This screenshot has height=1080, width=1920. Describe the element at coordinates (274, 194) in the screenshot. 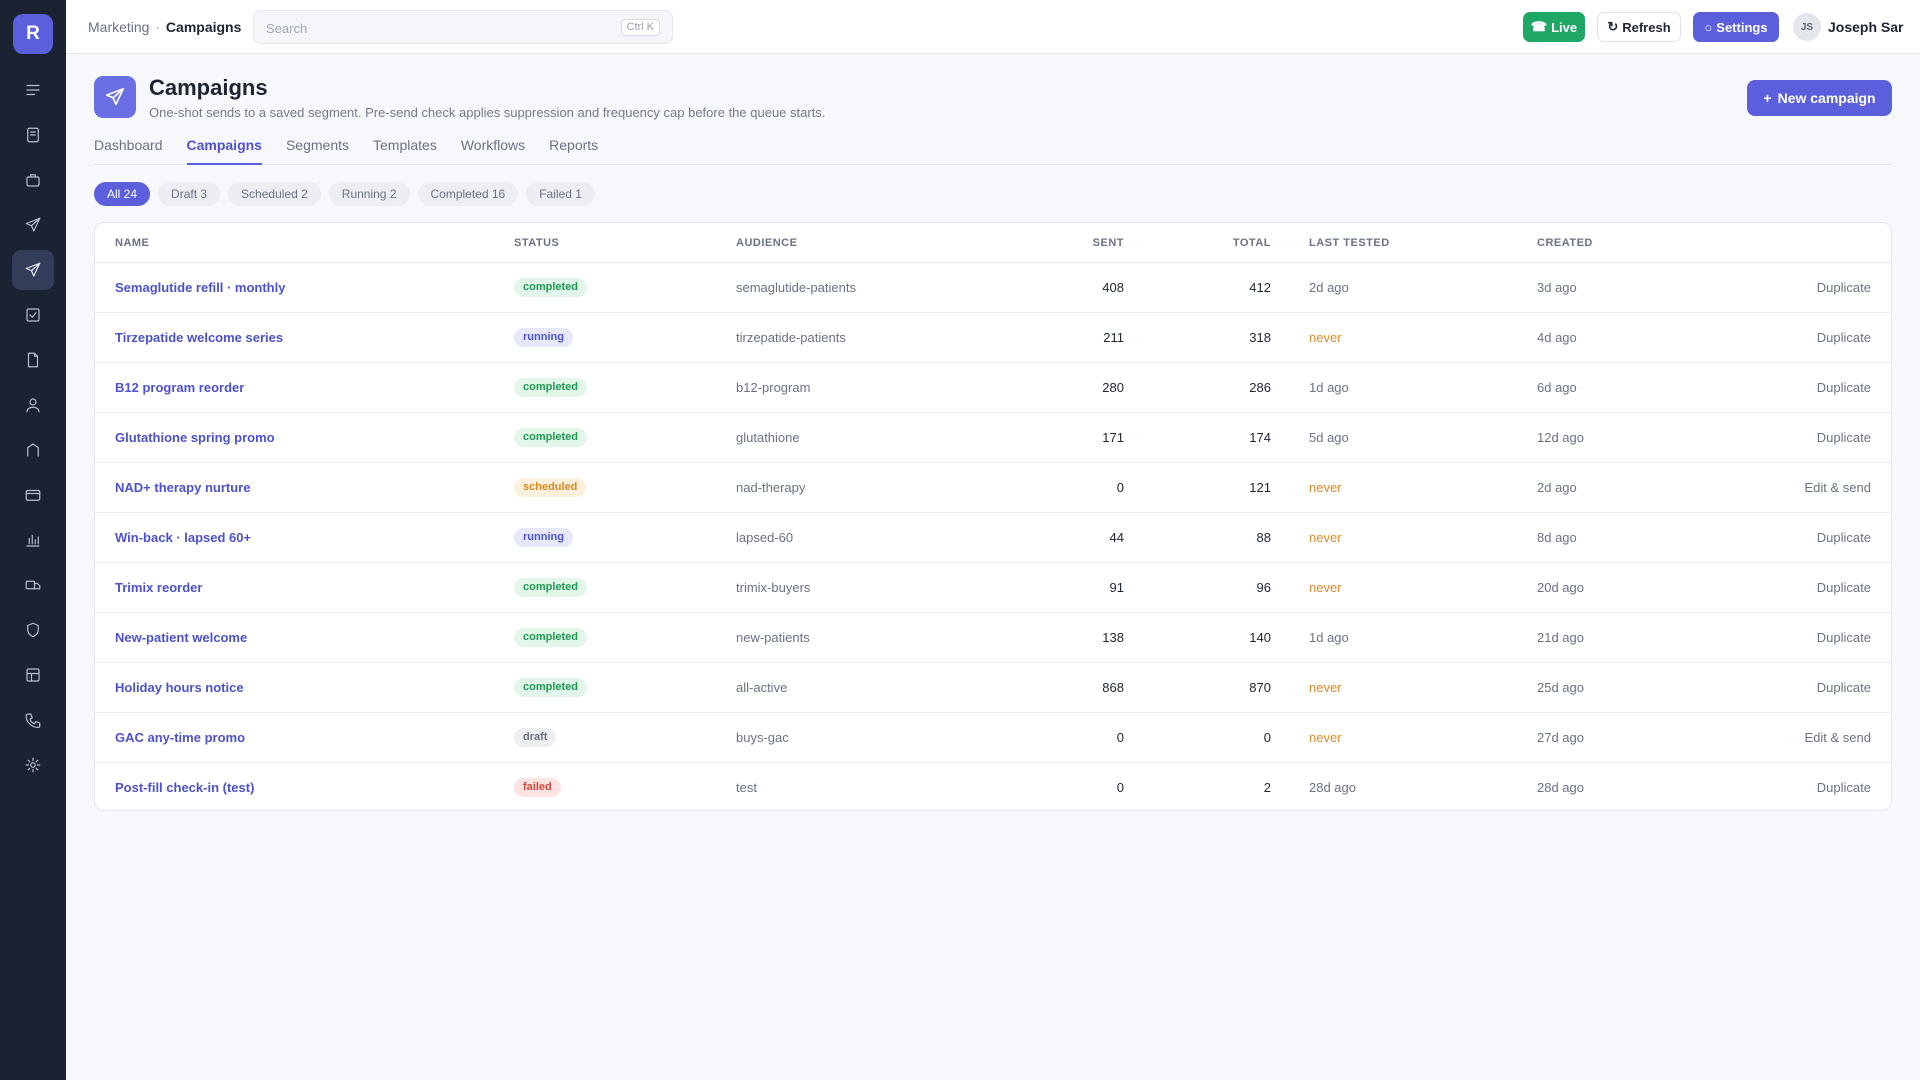

I see `filter-scheduled: Scheduled 2` at that location.